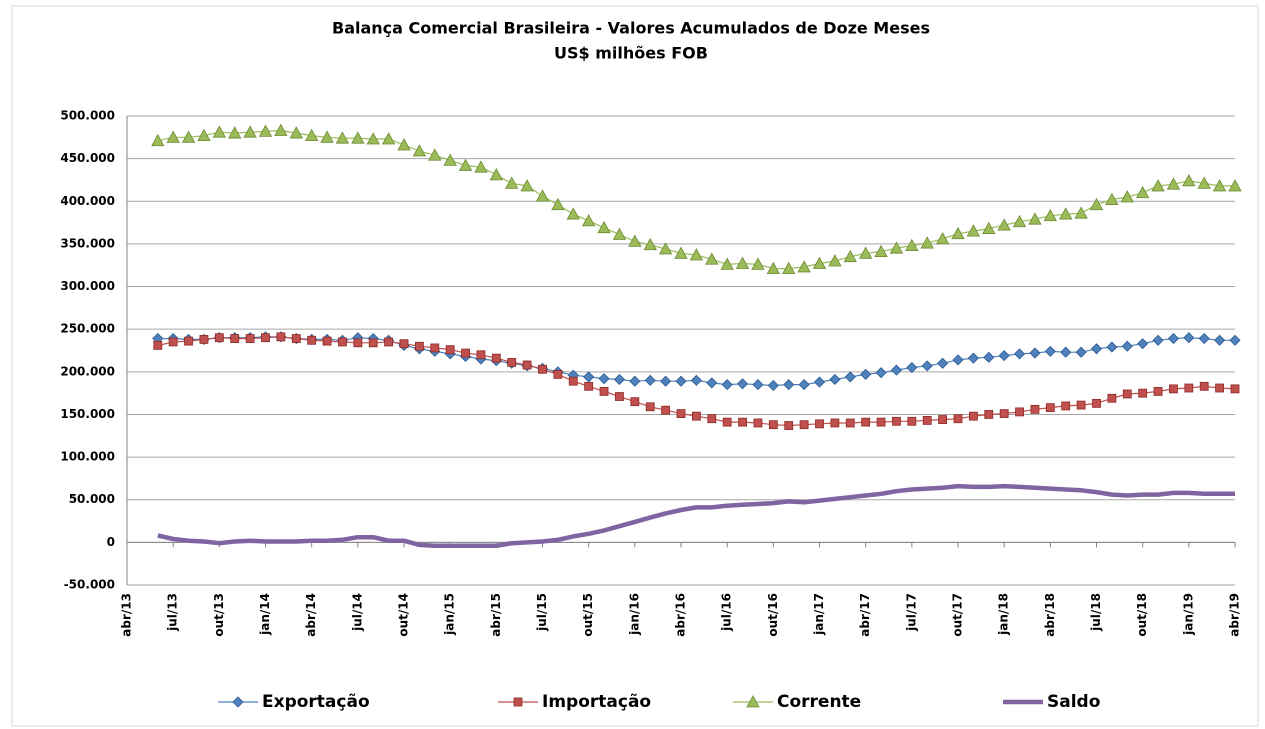 The image size is (1265, 729). Describe the element at coordinates (958, 615) in the screenshot. I see `x-tick-label: out/17` at that location.